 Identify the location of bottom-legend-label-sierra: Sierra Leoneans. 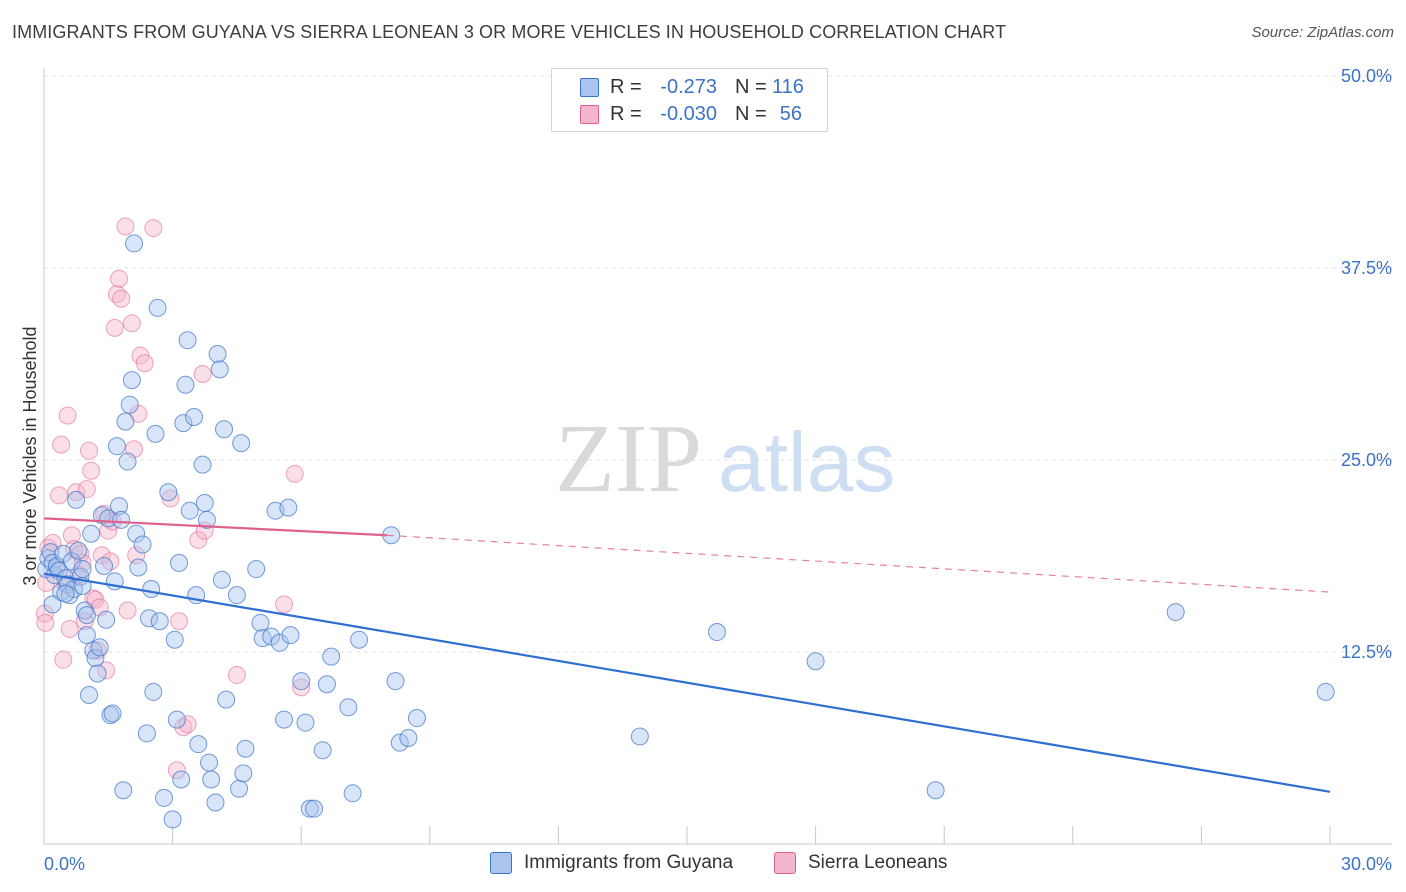
(878, 862).